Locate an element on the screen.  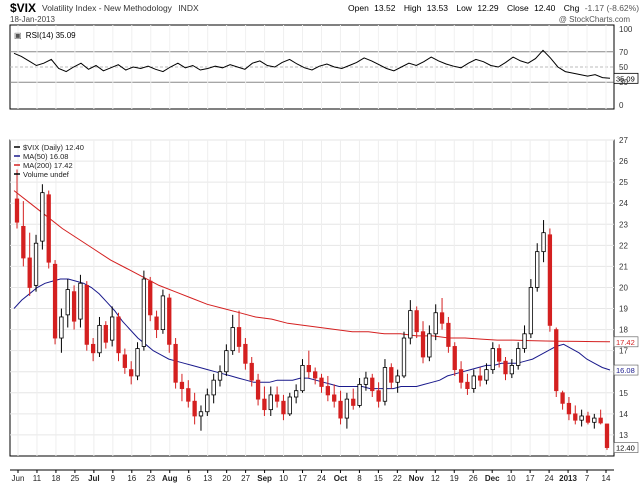
chart-symbol: $VIX is located at coordinates (23, 8).